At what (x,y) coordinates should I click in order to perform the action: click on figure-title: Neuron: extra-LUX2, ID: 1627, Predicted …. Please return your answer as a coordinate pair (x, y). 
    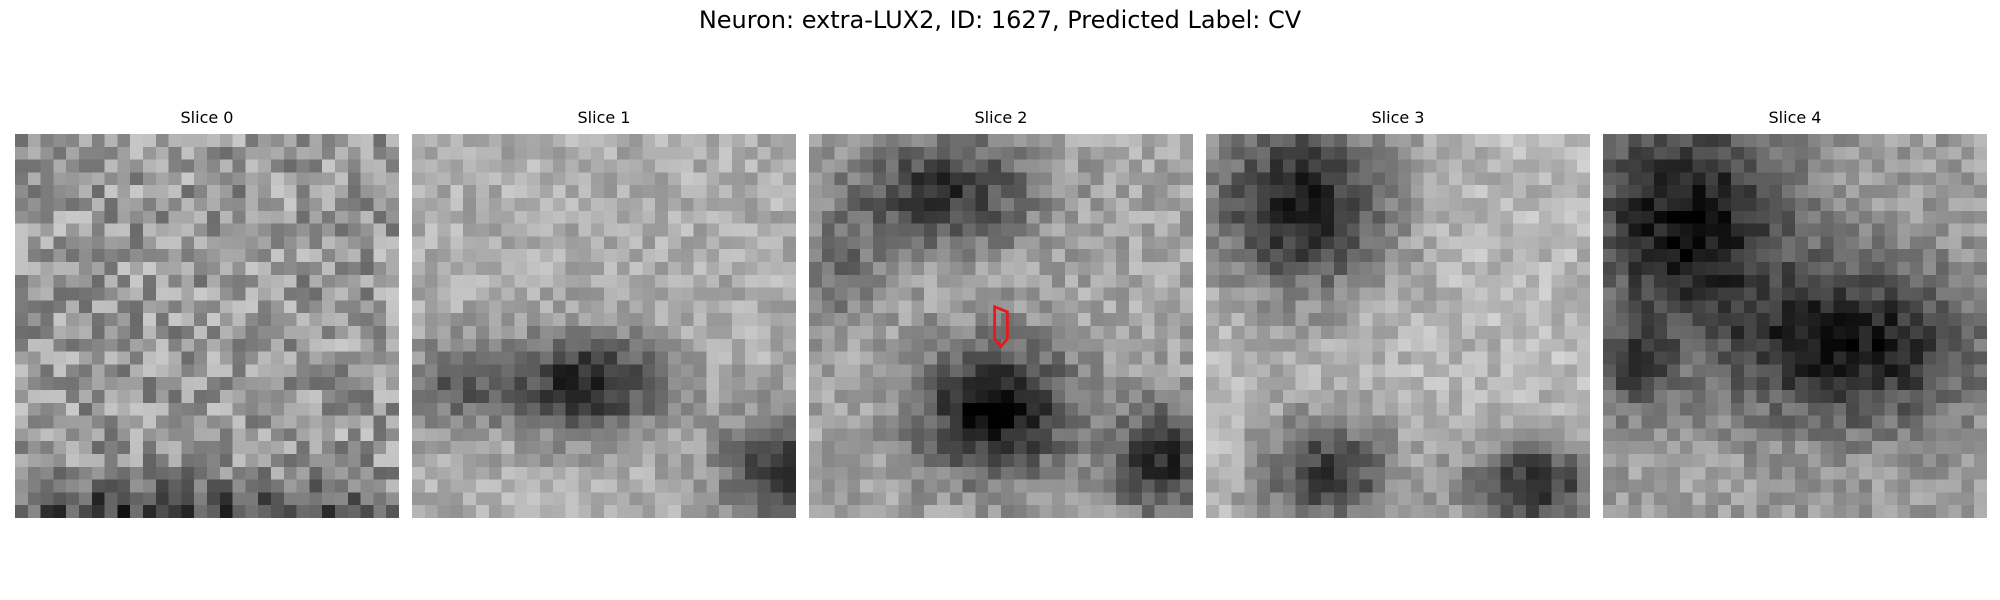
    Looking at the image, I should click on (1000, 20).